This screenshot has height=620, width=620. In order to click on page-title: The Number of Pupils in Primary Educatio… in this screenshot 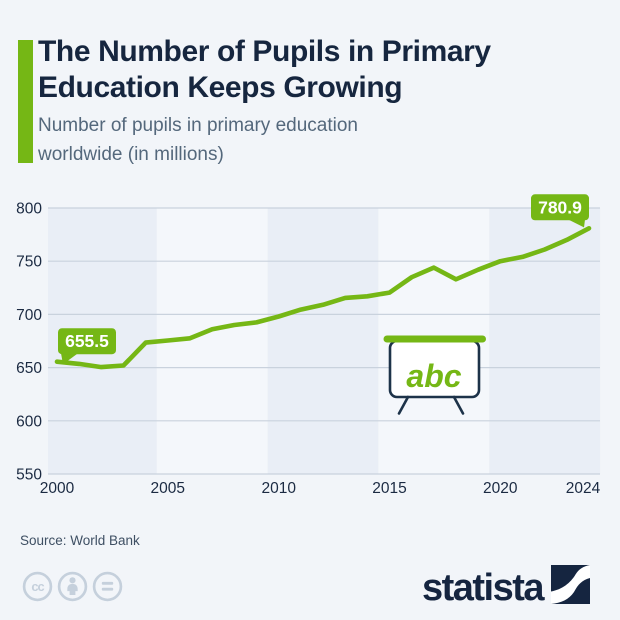, I will do `click(264, 69)`.